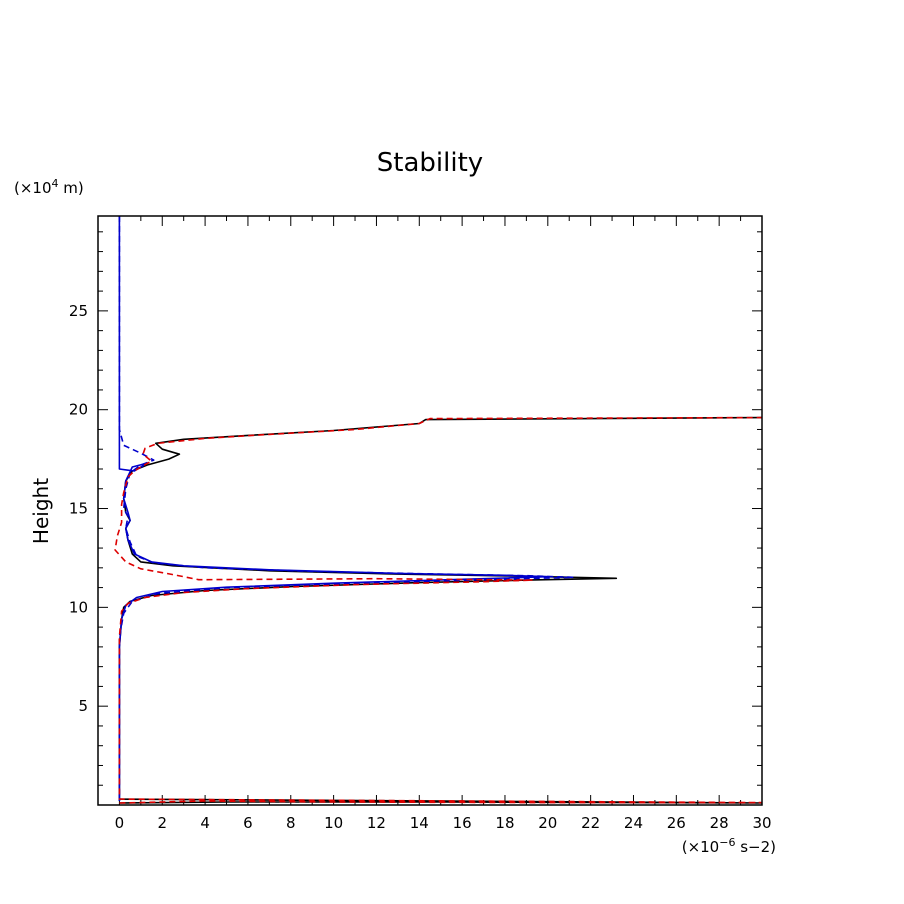  I want to click on y-tick-label: 5, so click(83, 706).